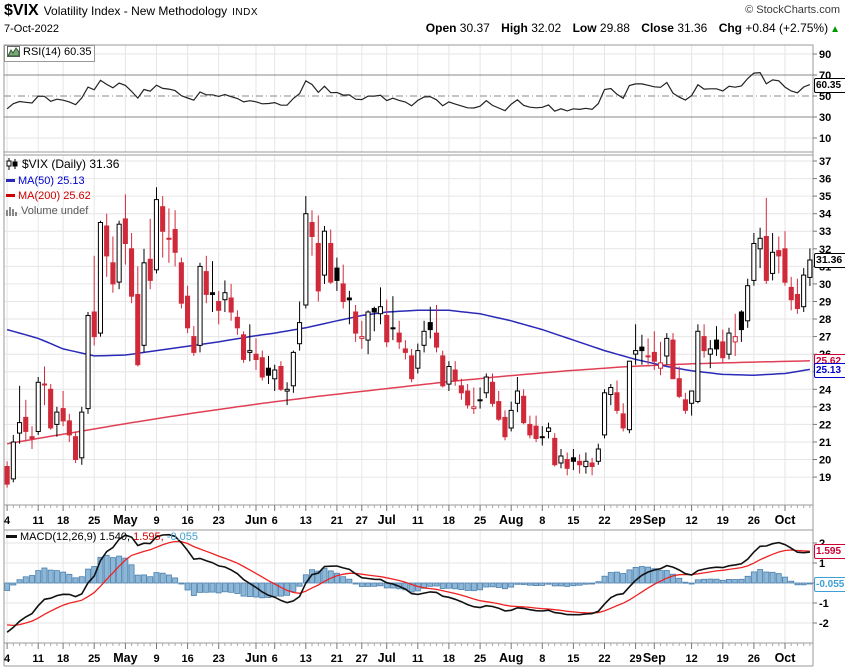 This screenshot has width=845, height=668. What do you see at coordinates (835, 29) in the screenshot?
I see `up-triangle-icon: ▲` at bounding box center [835, 29].